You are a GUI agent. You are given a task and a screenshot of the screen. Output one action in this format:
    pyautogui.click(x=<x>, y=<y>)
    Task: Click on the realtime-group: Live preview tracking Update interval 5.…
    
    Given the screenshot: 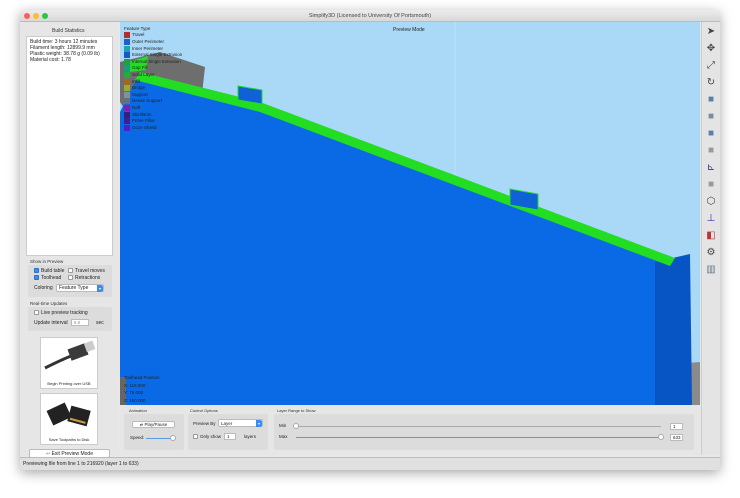 What is the action you would take?
    pyautogui.click(x=70, y=319)
    